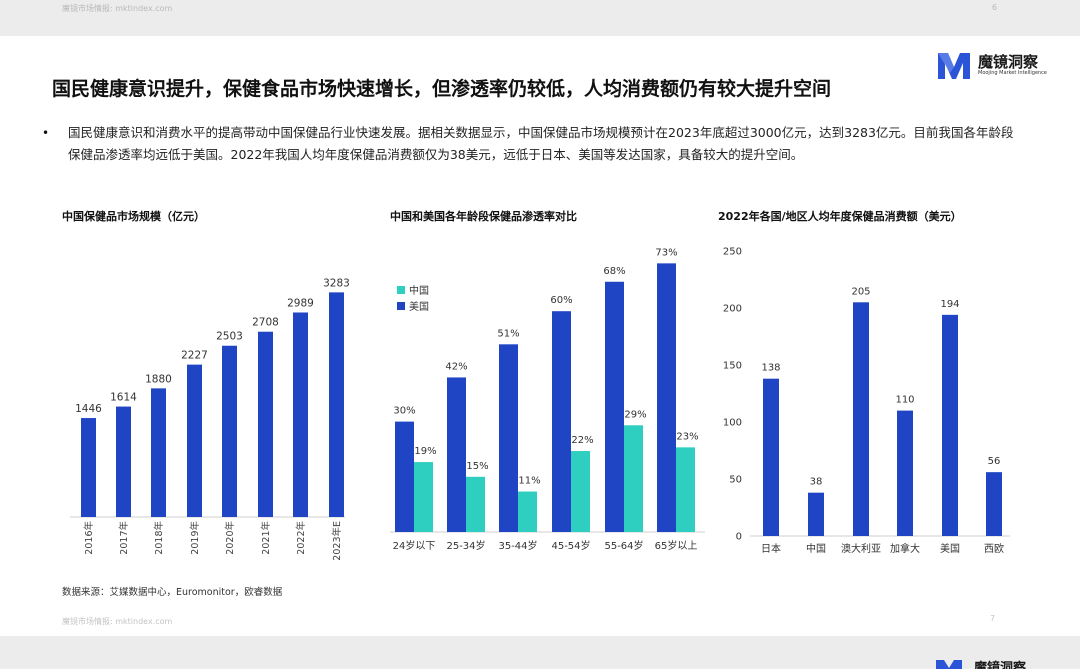 This screenshot has width=1080, height=669. I want to click on chart2-x-tick-0: 24岁以下, so click(414, 545).